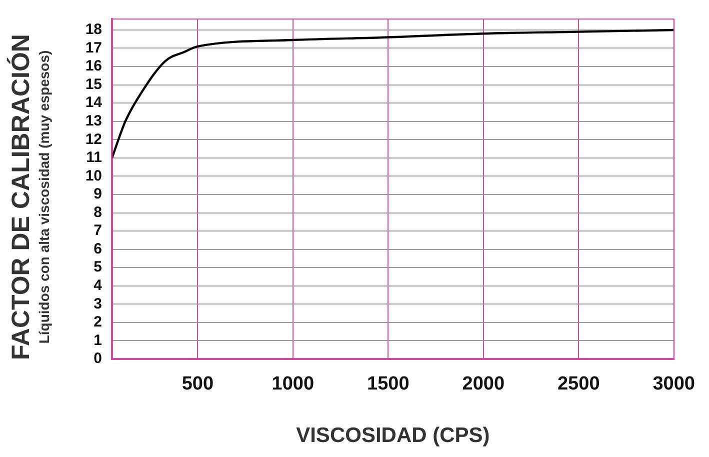 The image size is (709, 457). Describe the element at coordinates (578, 384) in the screenshot. I see `x-tick-label: 2500` at that location.